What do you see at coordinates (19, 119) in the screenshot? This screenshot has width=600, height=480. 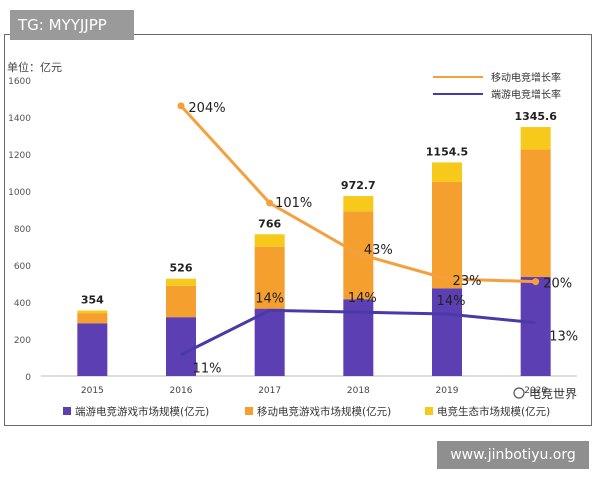 I see `y-tick-label: 1400` at bounding box center [19, 119].